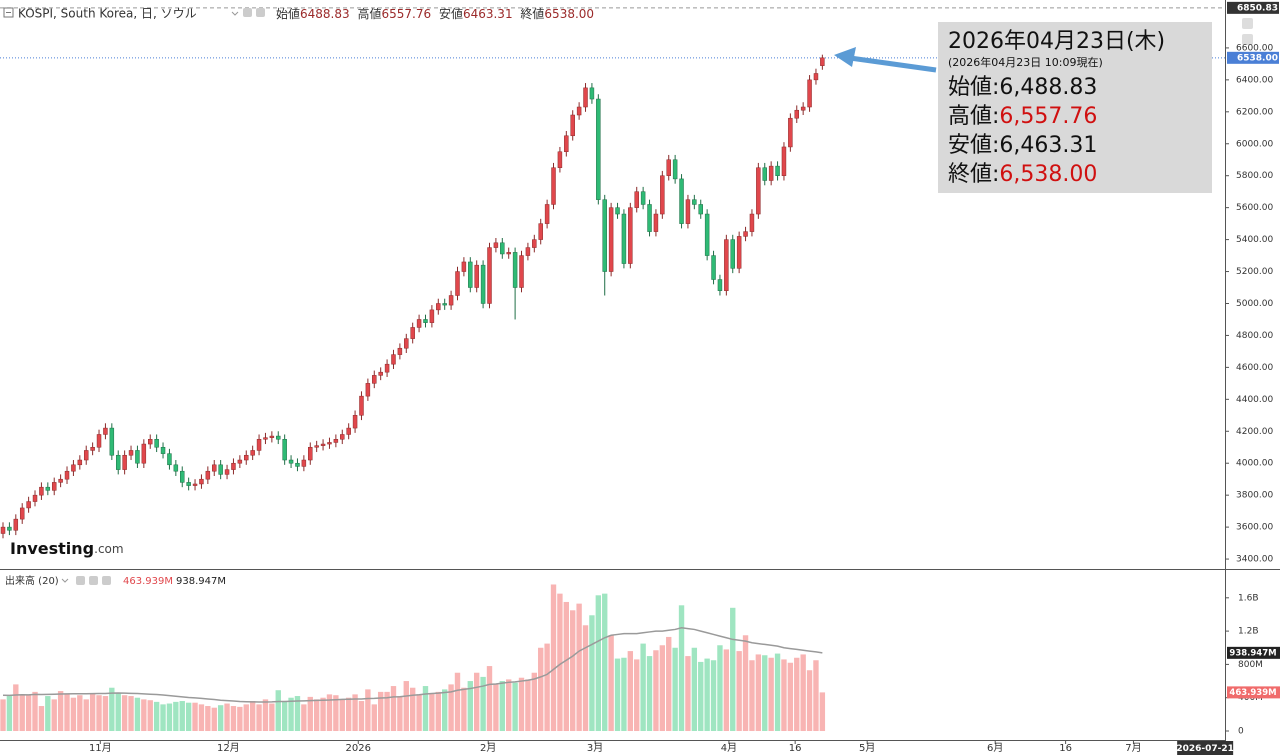 The height and width of the screenshot is (755, 1280). What do you see at coordinates (148, 581) in the screenshot?
I see `volume-value: 463.939M` at bounding box center [148, 581].